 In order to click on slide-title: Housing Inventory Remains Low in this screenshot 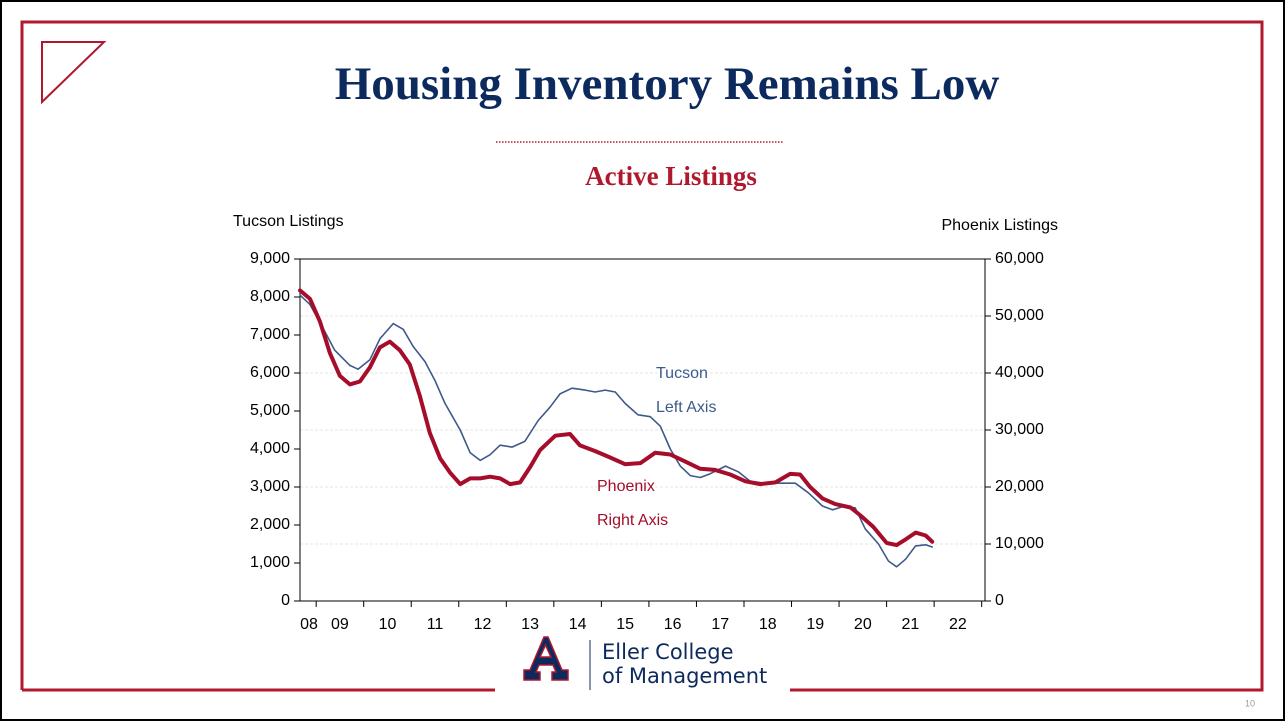, I will do `click(667, 84)`.